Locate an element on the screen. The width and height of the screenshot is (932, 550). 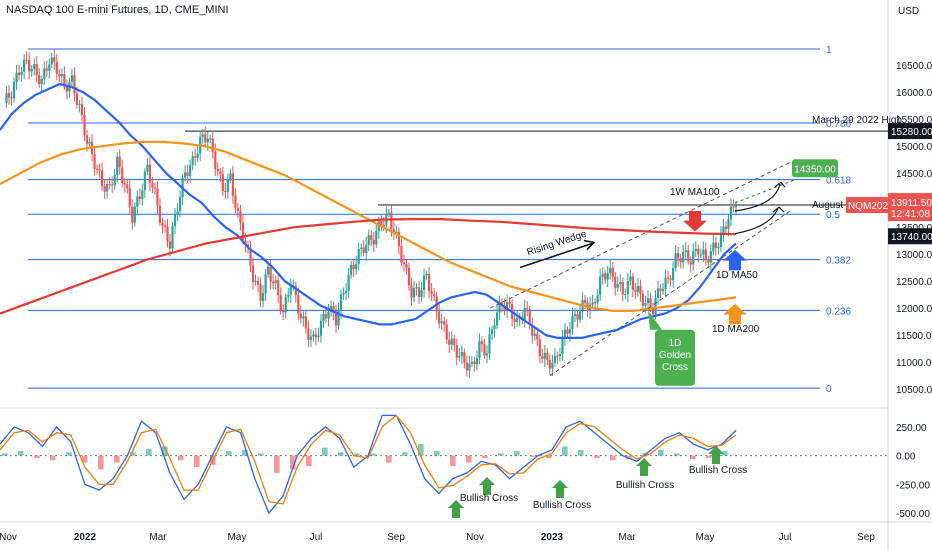
fib-level-label: 1 is located at coordinates (829, 50).